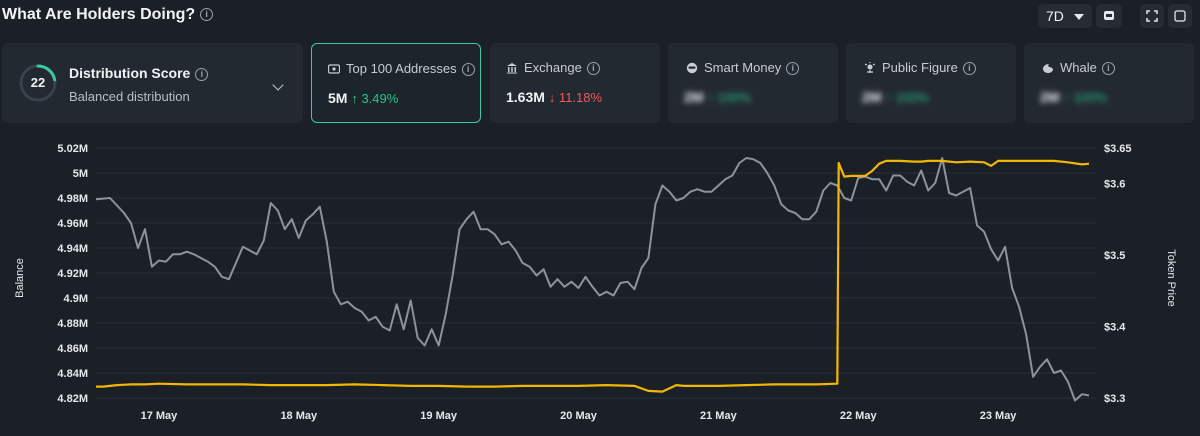  What do you see at coordinates (1115, 328) in the screenshot?
I see `y2-tick-label: $3.4` at bounding box center [1115, 328].